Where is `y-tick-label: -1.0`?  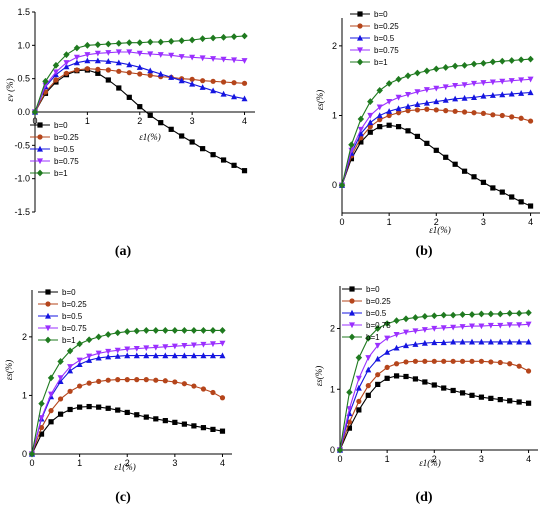
y-tick-label: -1.0 is located at coordinates (22, 179).